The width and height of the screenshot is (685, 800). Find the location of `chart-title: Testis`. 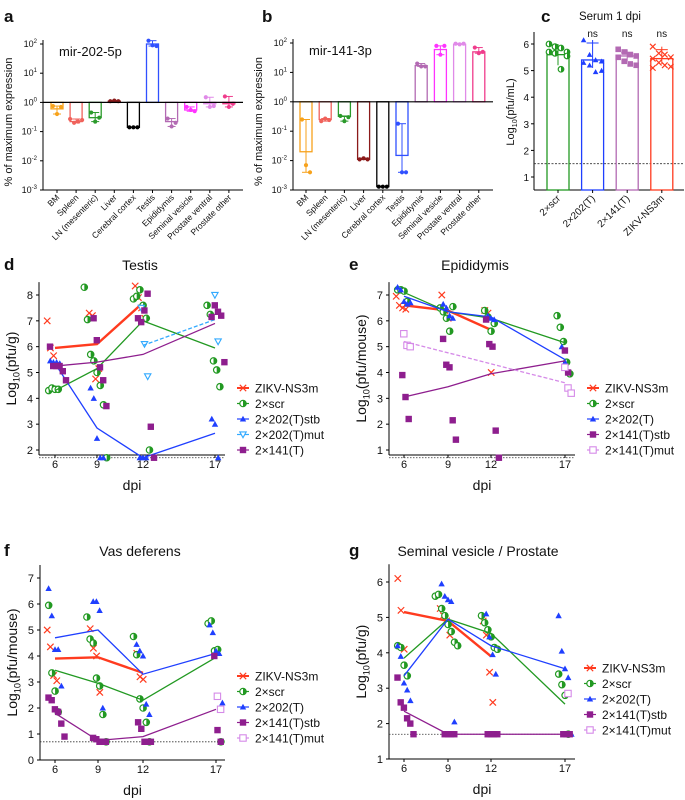

chart-title: Testis is located at coordinates (140, 265).